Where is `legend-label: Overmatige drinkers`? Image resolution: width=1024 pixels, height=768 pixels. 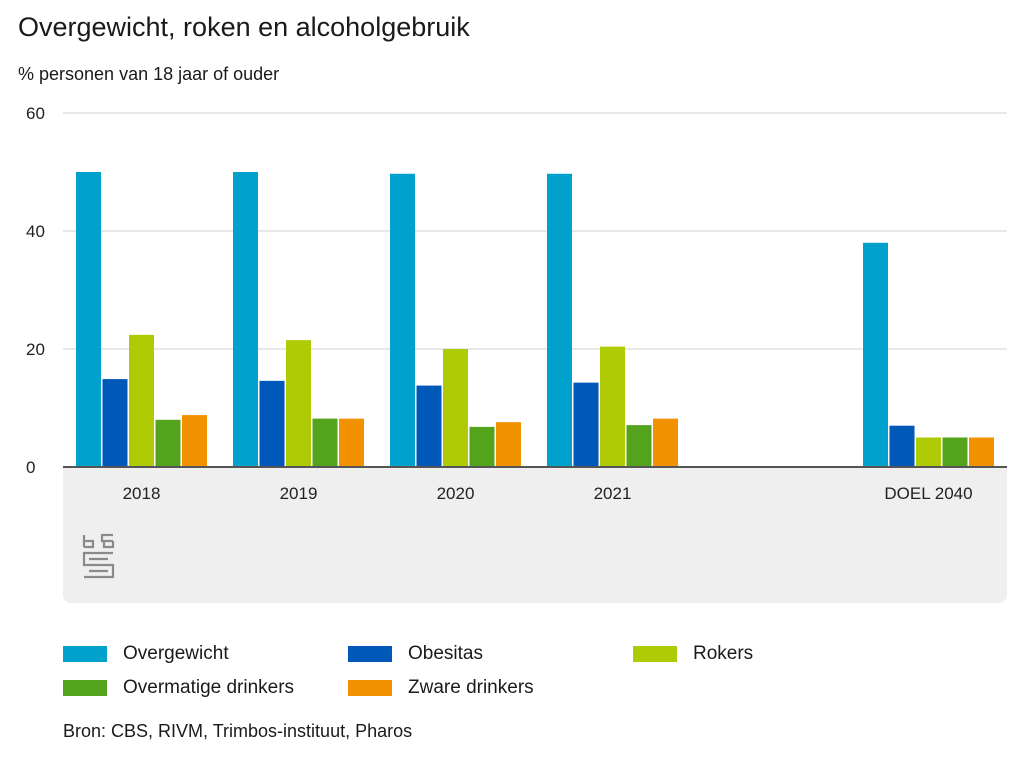
legend-label: Overmatige drinkers is located at coordinates (209, 687).